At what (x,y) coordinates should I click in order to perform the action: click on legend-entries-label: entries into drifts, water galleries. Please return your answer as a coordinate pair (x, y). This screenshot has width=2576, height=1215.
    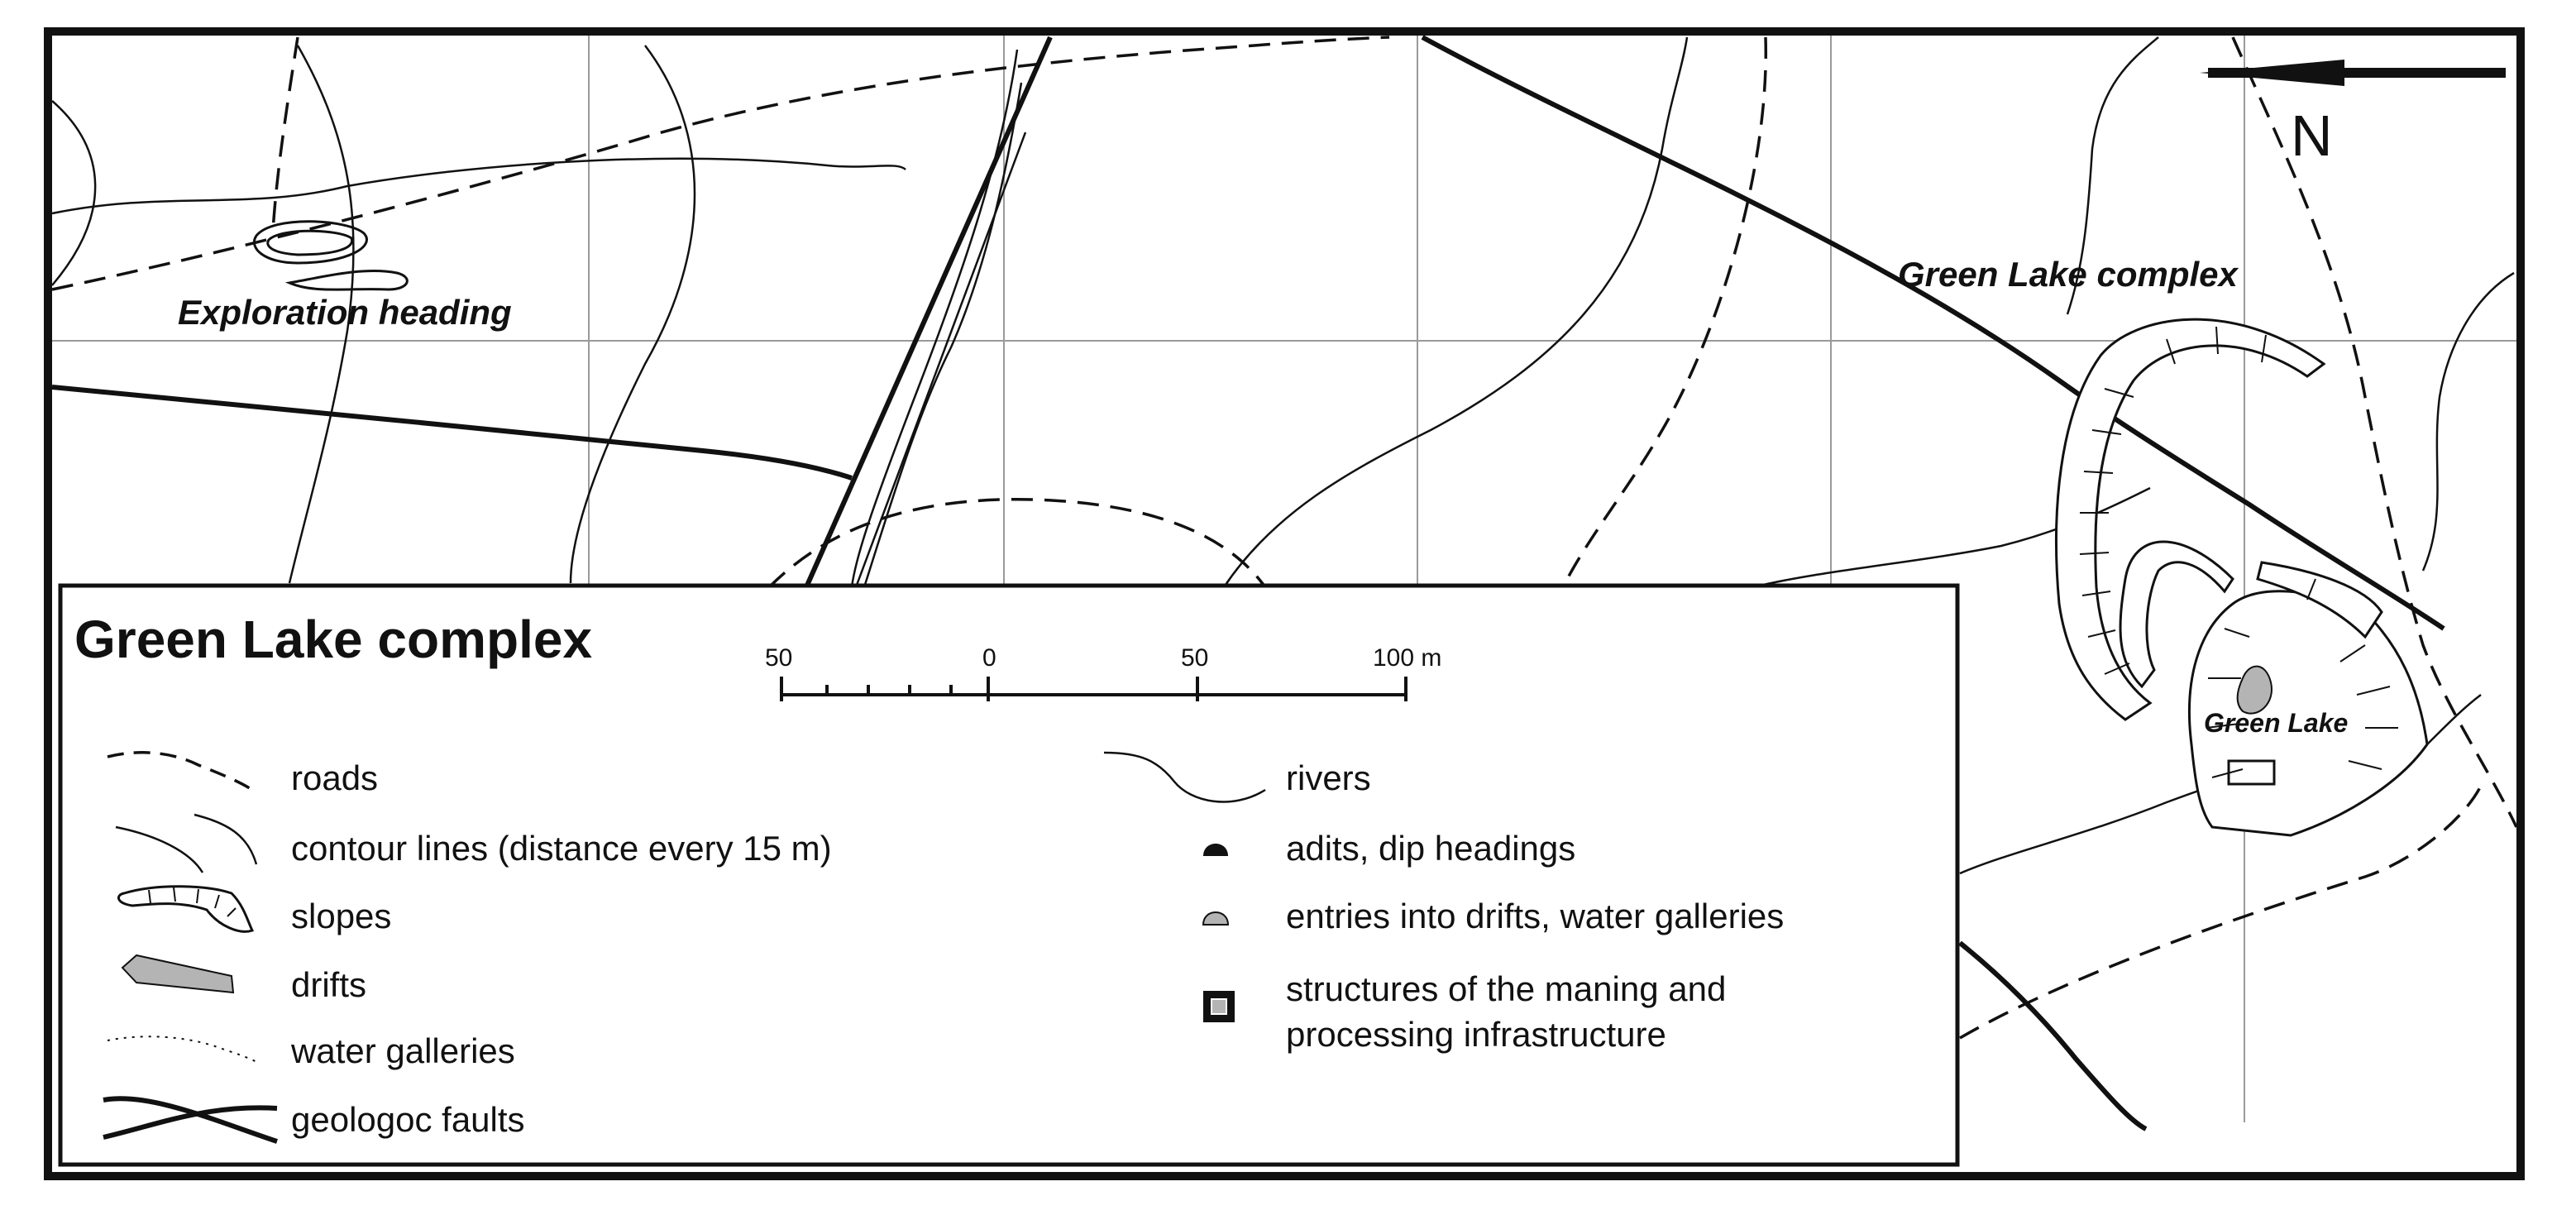
    Looking at the image, I should click on (1535, 916).